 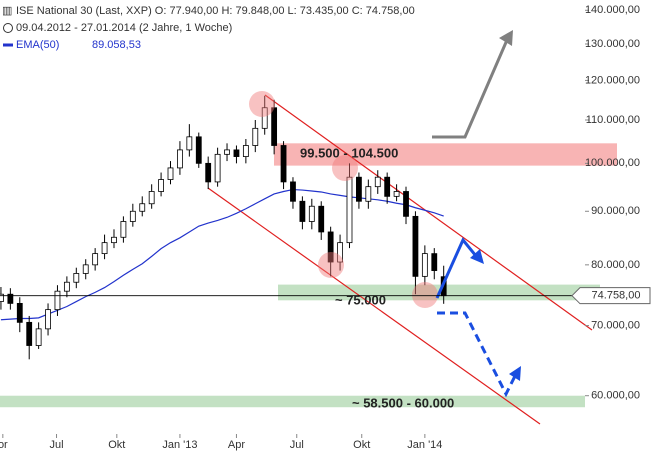 I want to click on x-tick-label: or, so click(x=4, y=445).